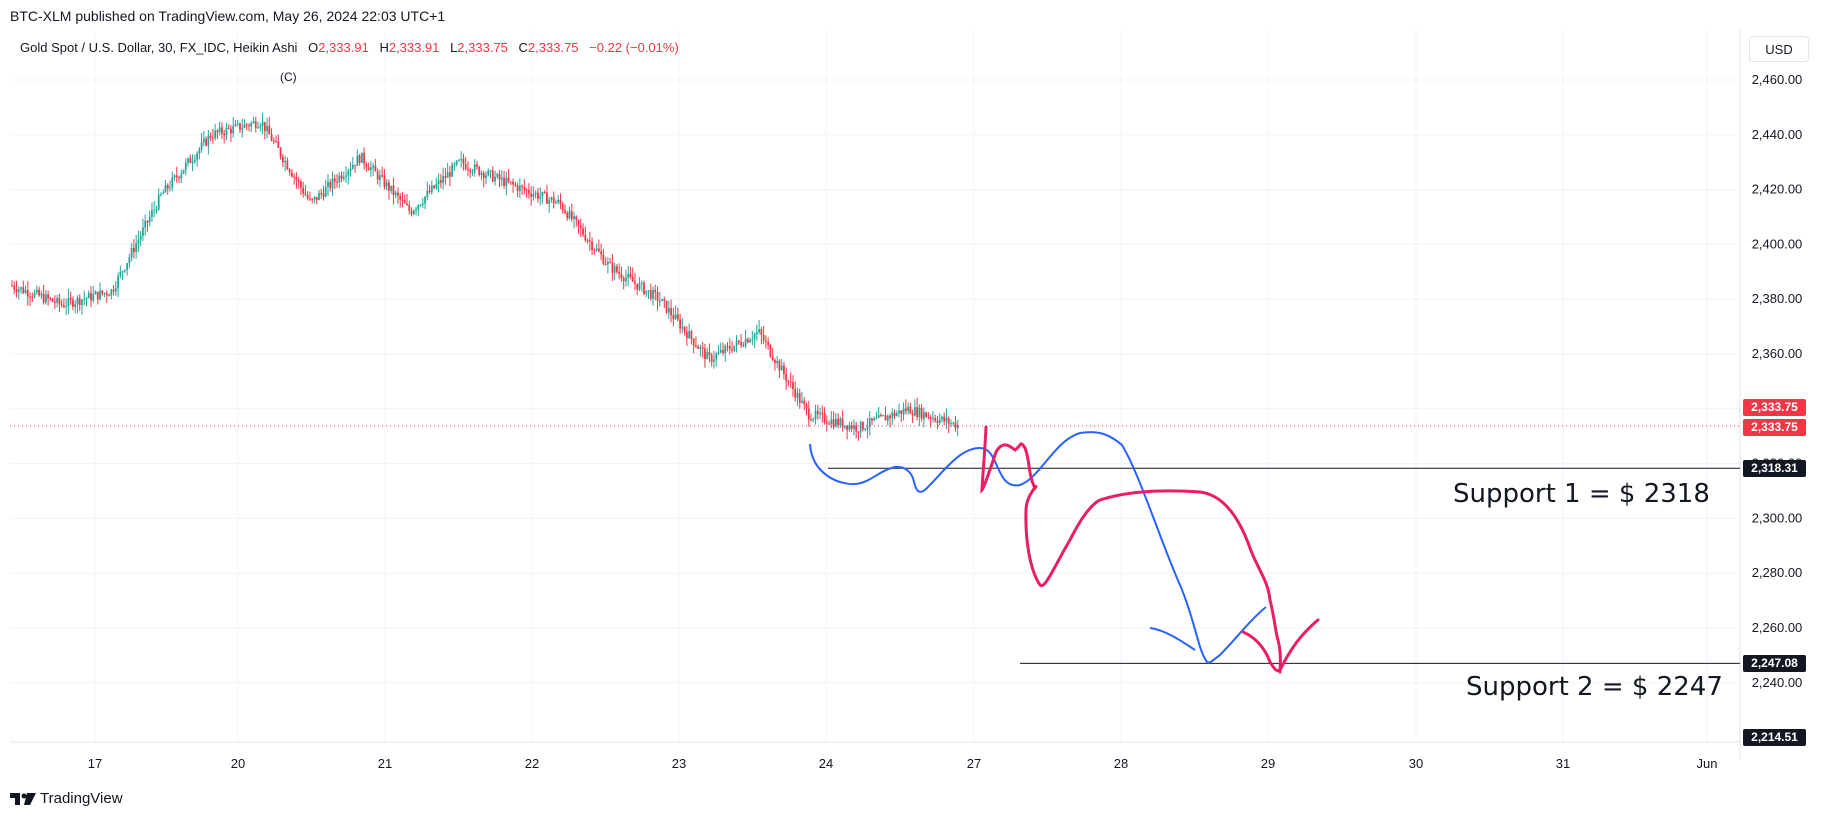  What do you see at coordinates (1777, 243) in the screenshot?
I see `y-tick-label: 2,400.00` at bounding box center [1777, 243].